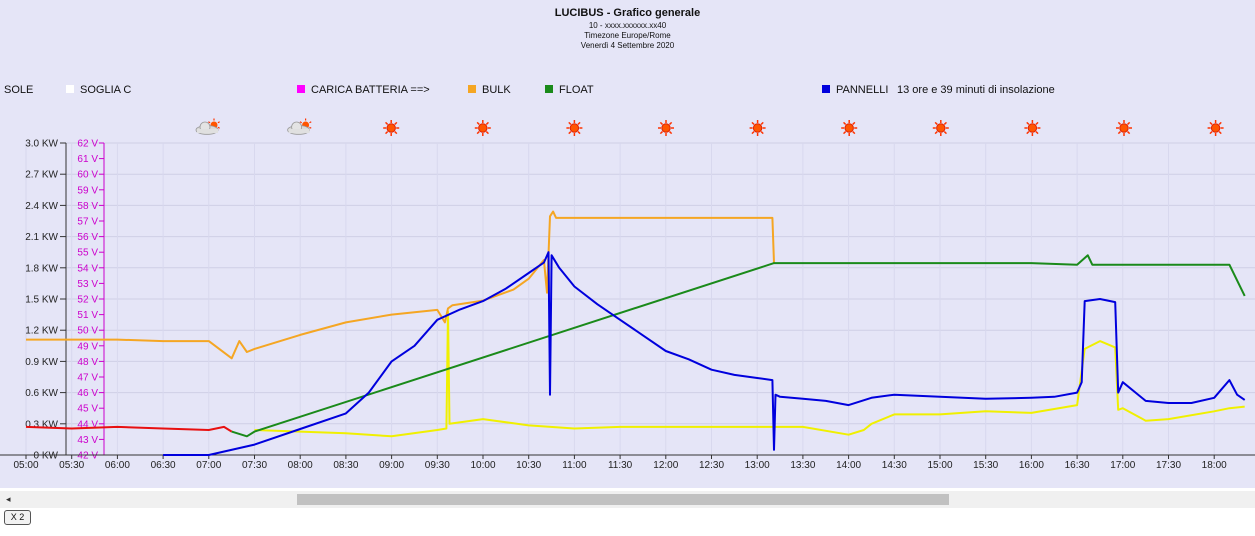 This screenshot has height=536, width=1255. What do you see at coordinates (87, 300) in the screenshot?
I see `volt-tick-label: 52 V` at bounding box center [87, 300].